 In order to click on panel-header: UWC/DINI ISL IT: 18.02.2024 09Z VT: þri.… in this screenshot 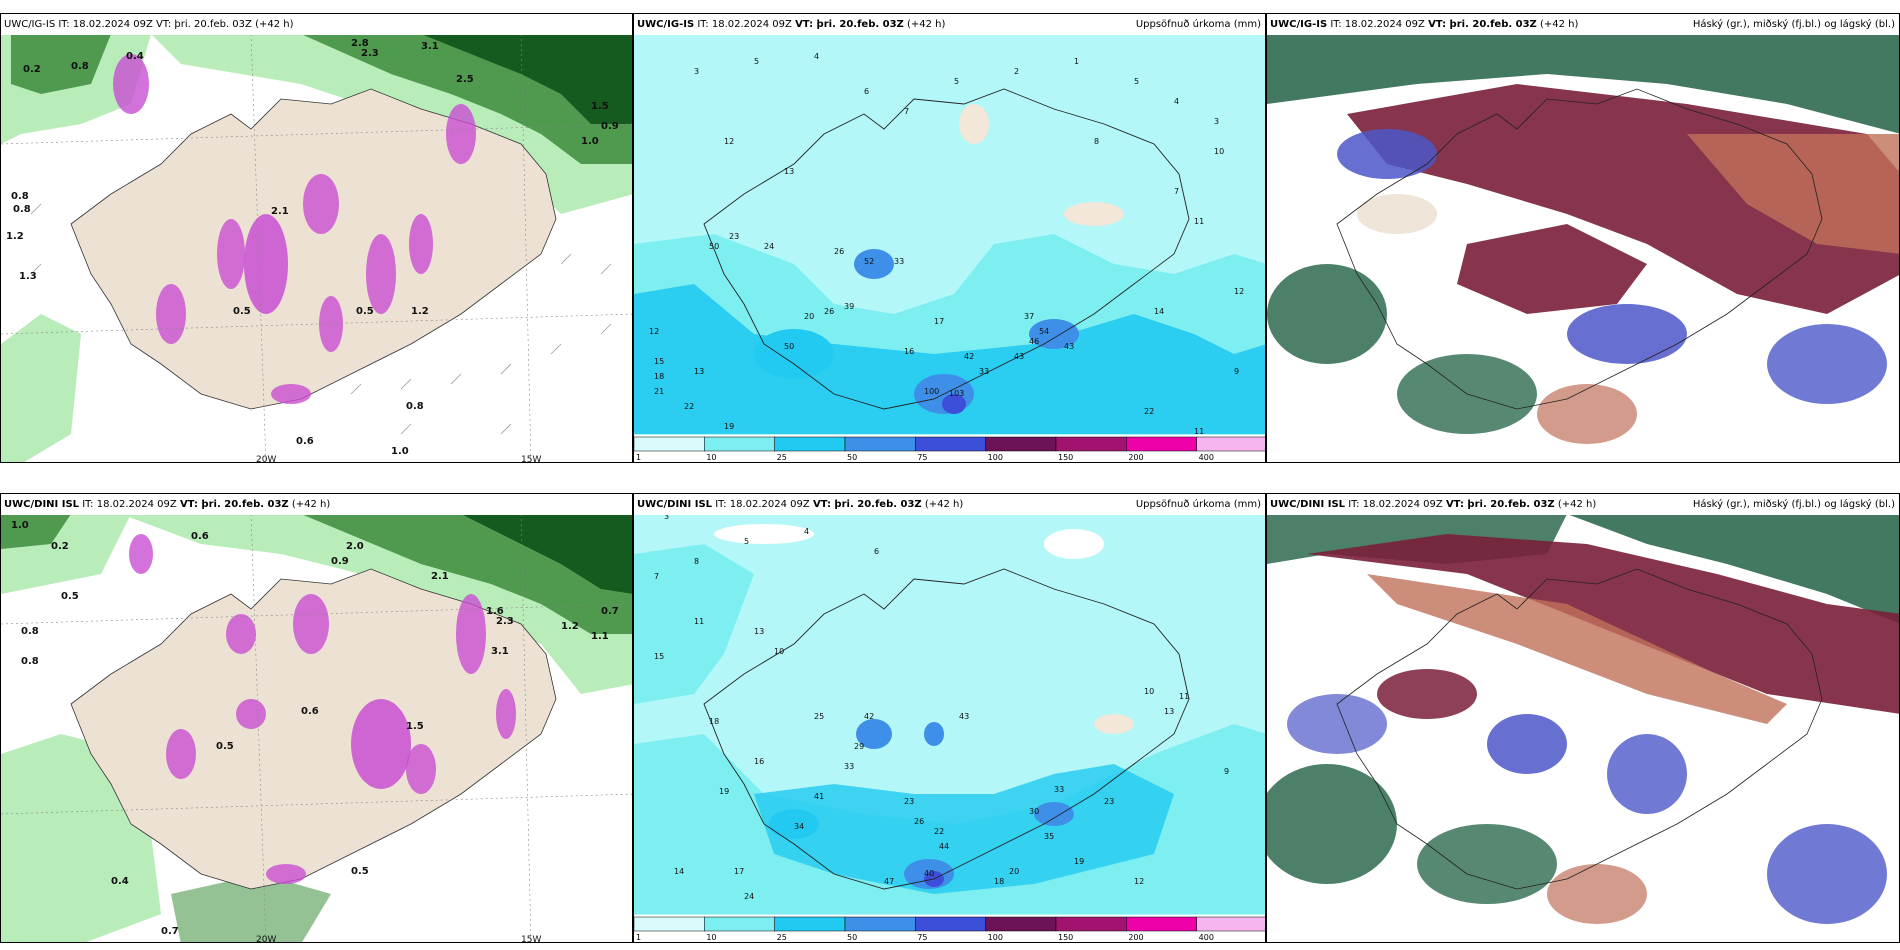, I will do `click(949, 504)`.